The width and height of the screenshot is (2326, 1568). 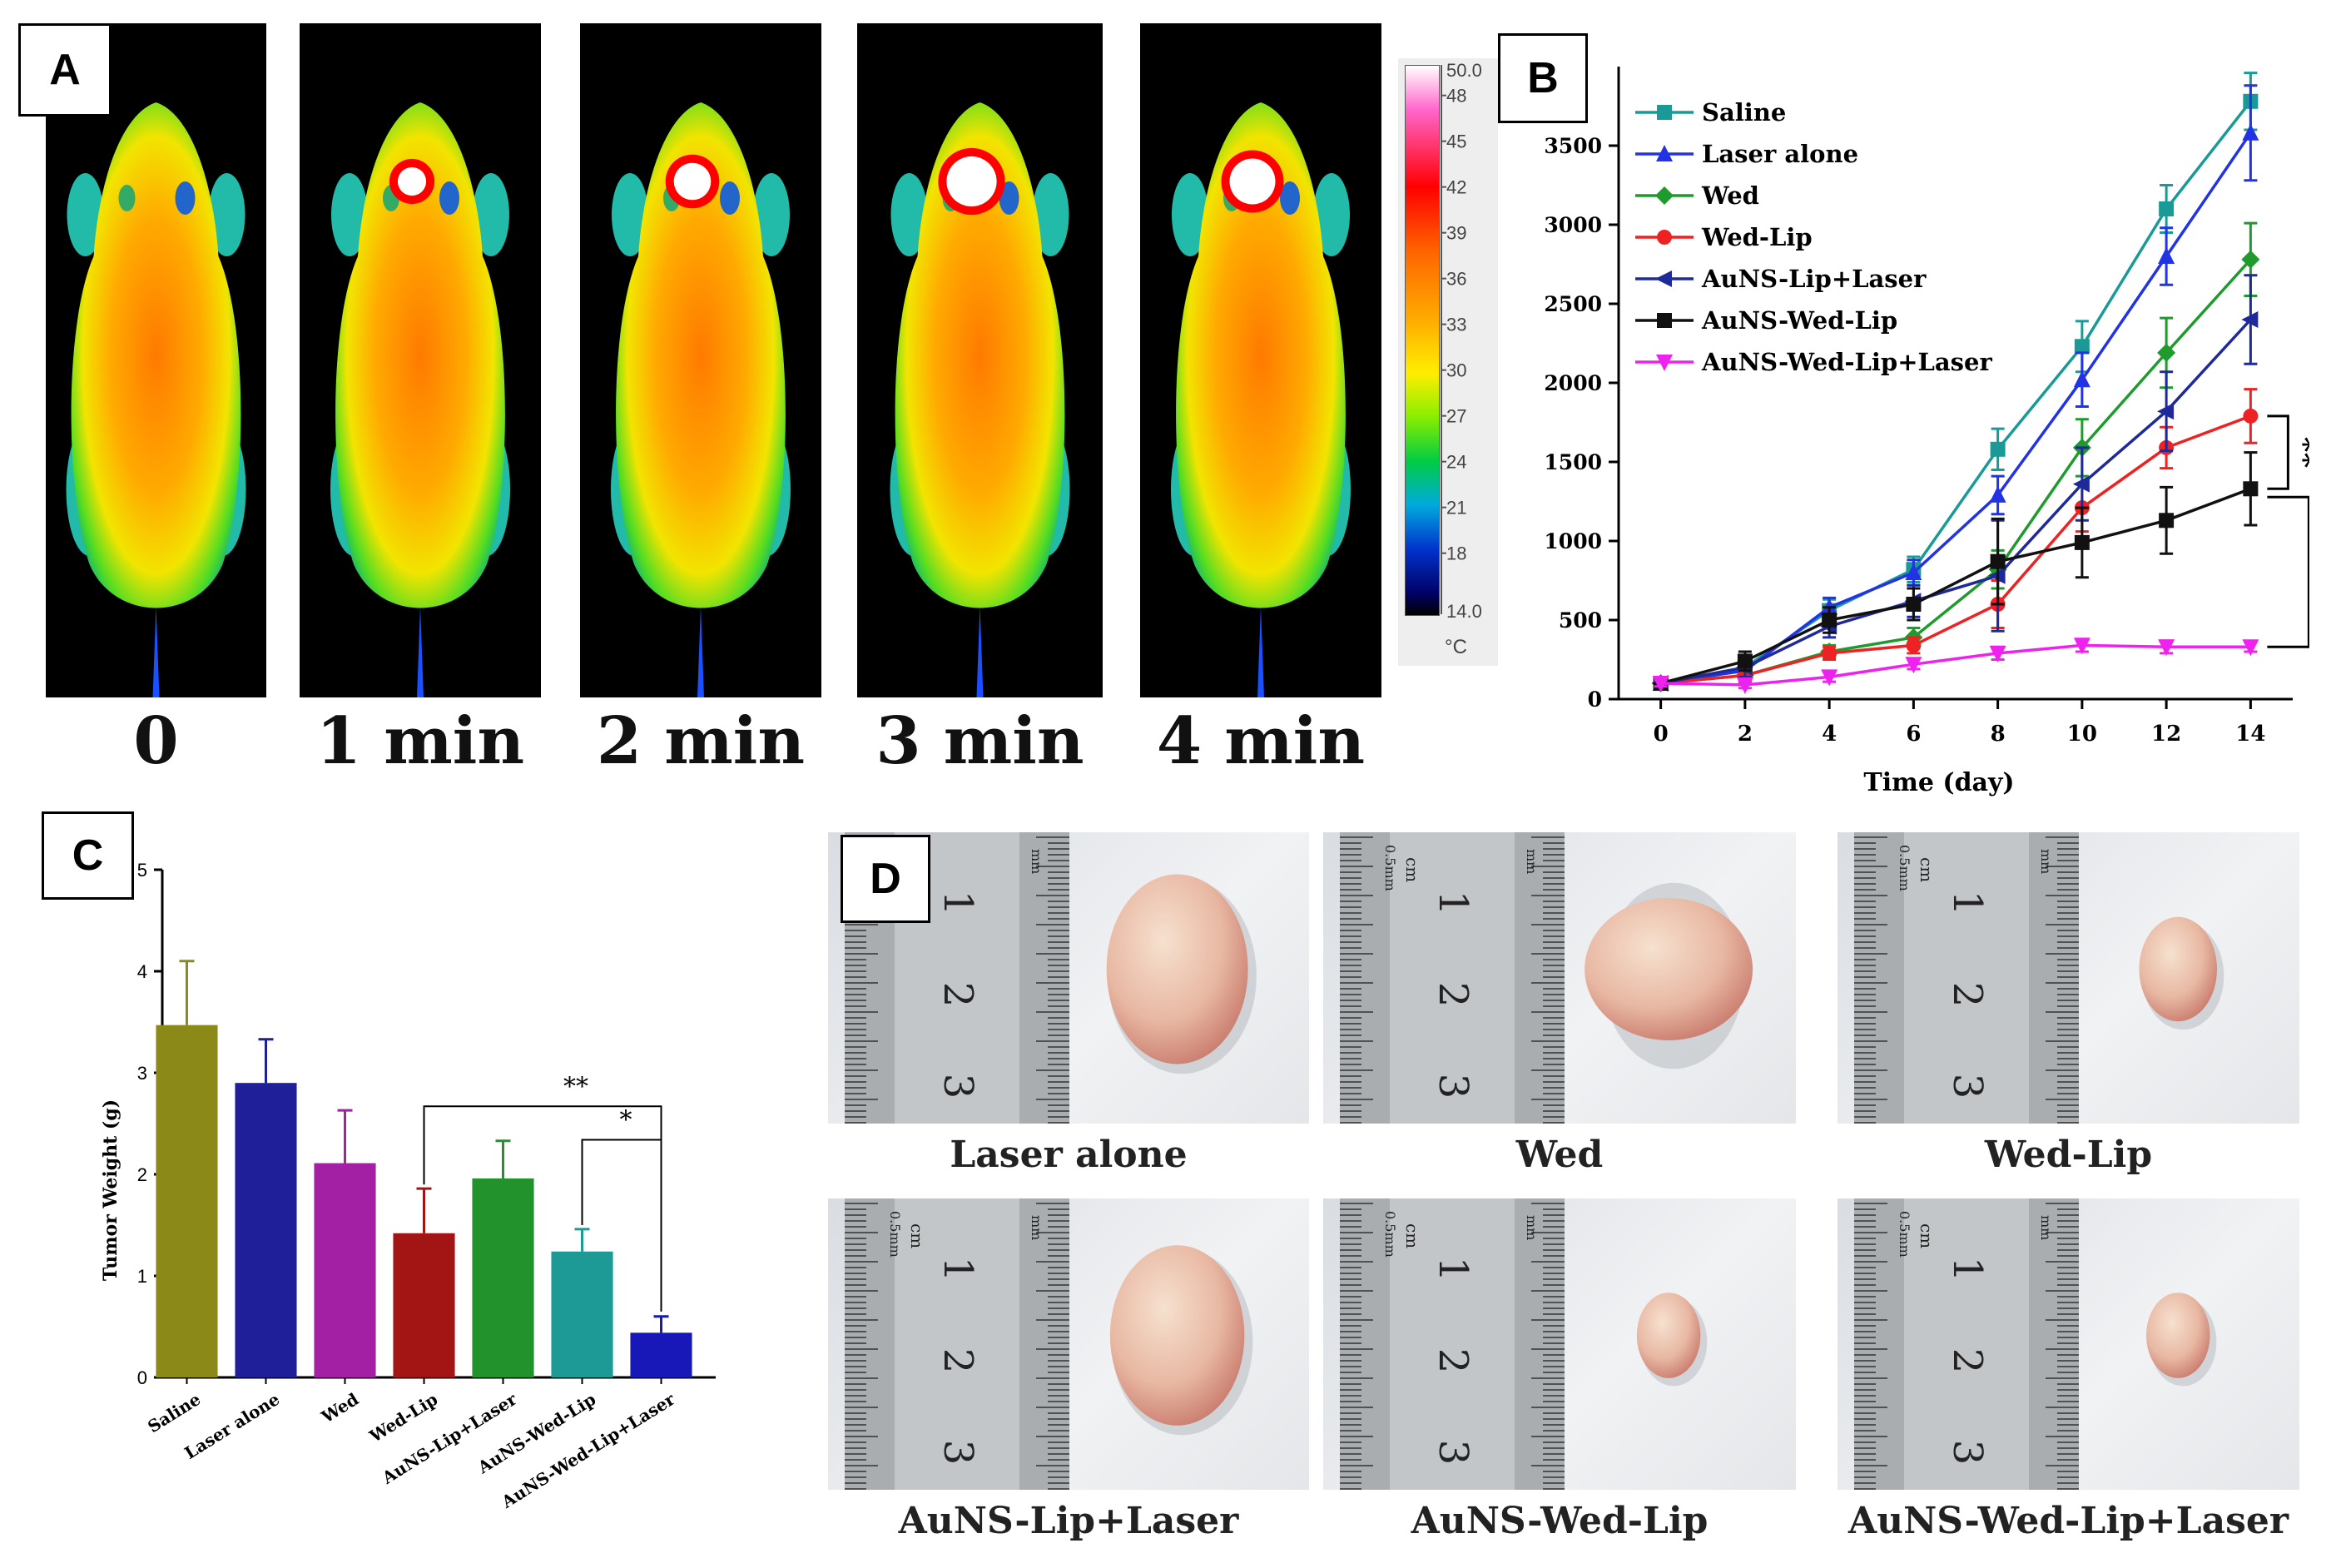 What do you see at coordinates (1595, 699) in the screenshot?
I see `y-tick-label: 0` at bounding box center [1595, 699].